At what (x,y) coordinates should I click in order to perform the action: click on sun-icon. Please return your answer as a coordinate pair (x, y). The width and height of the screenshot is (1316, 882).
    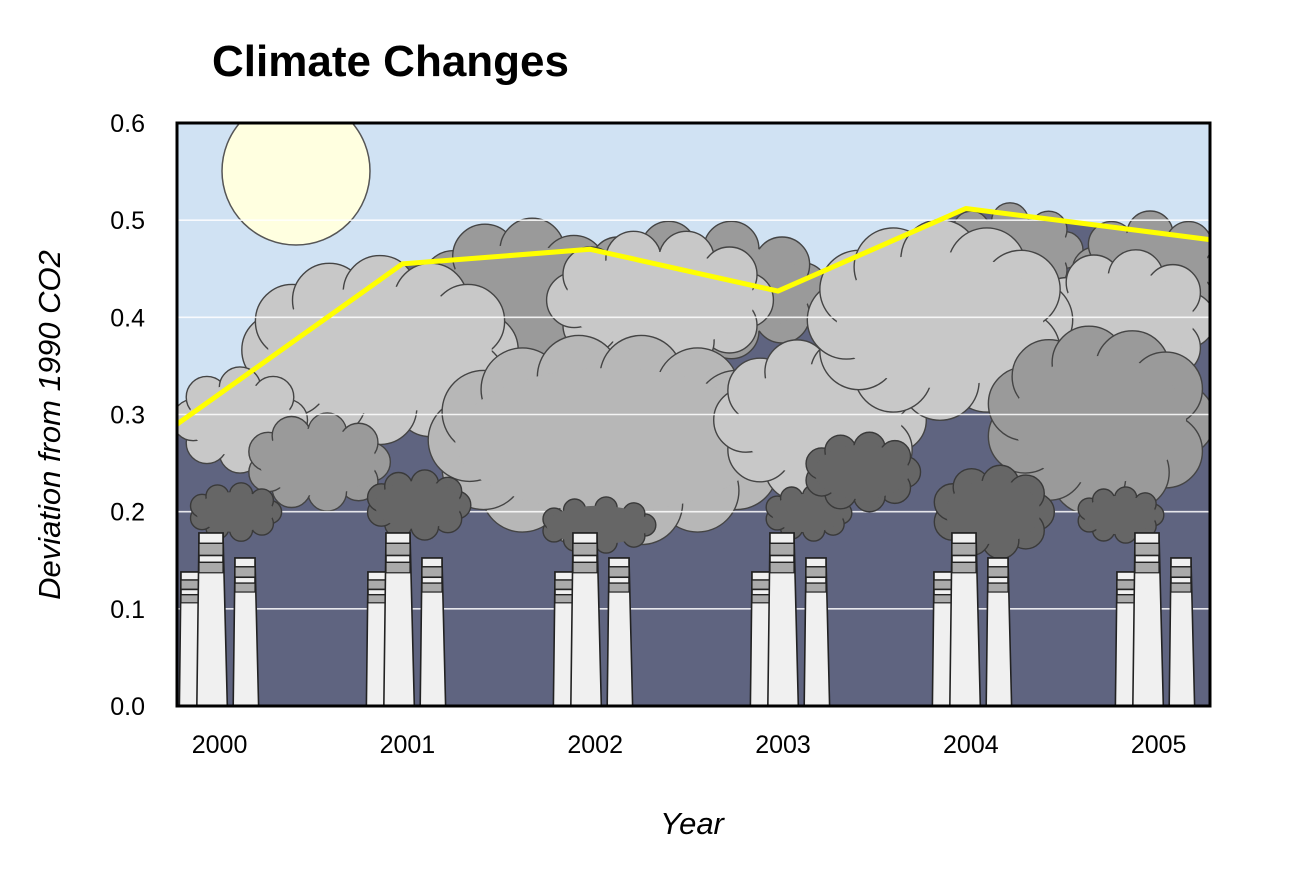
    Looking at the image, I should click on (296, 184).